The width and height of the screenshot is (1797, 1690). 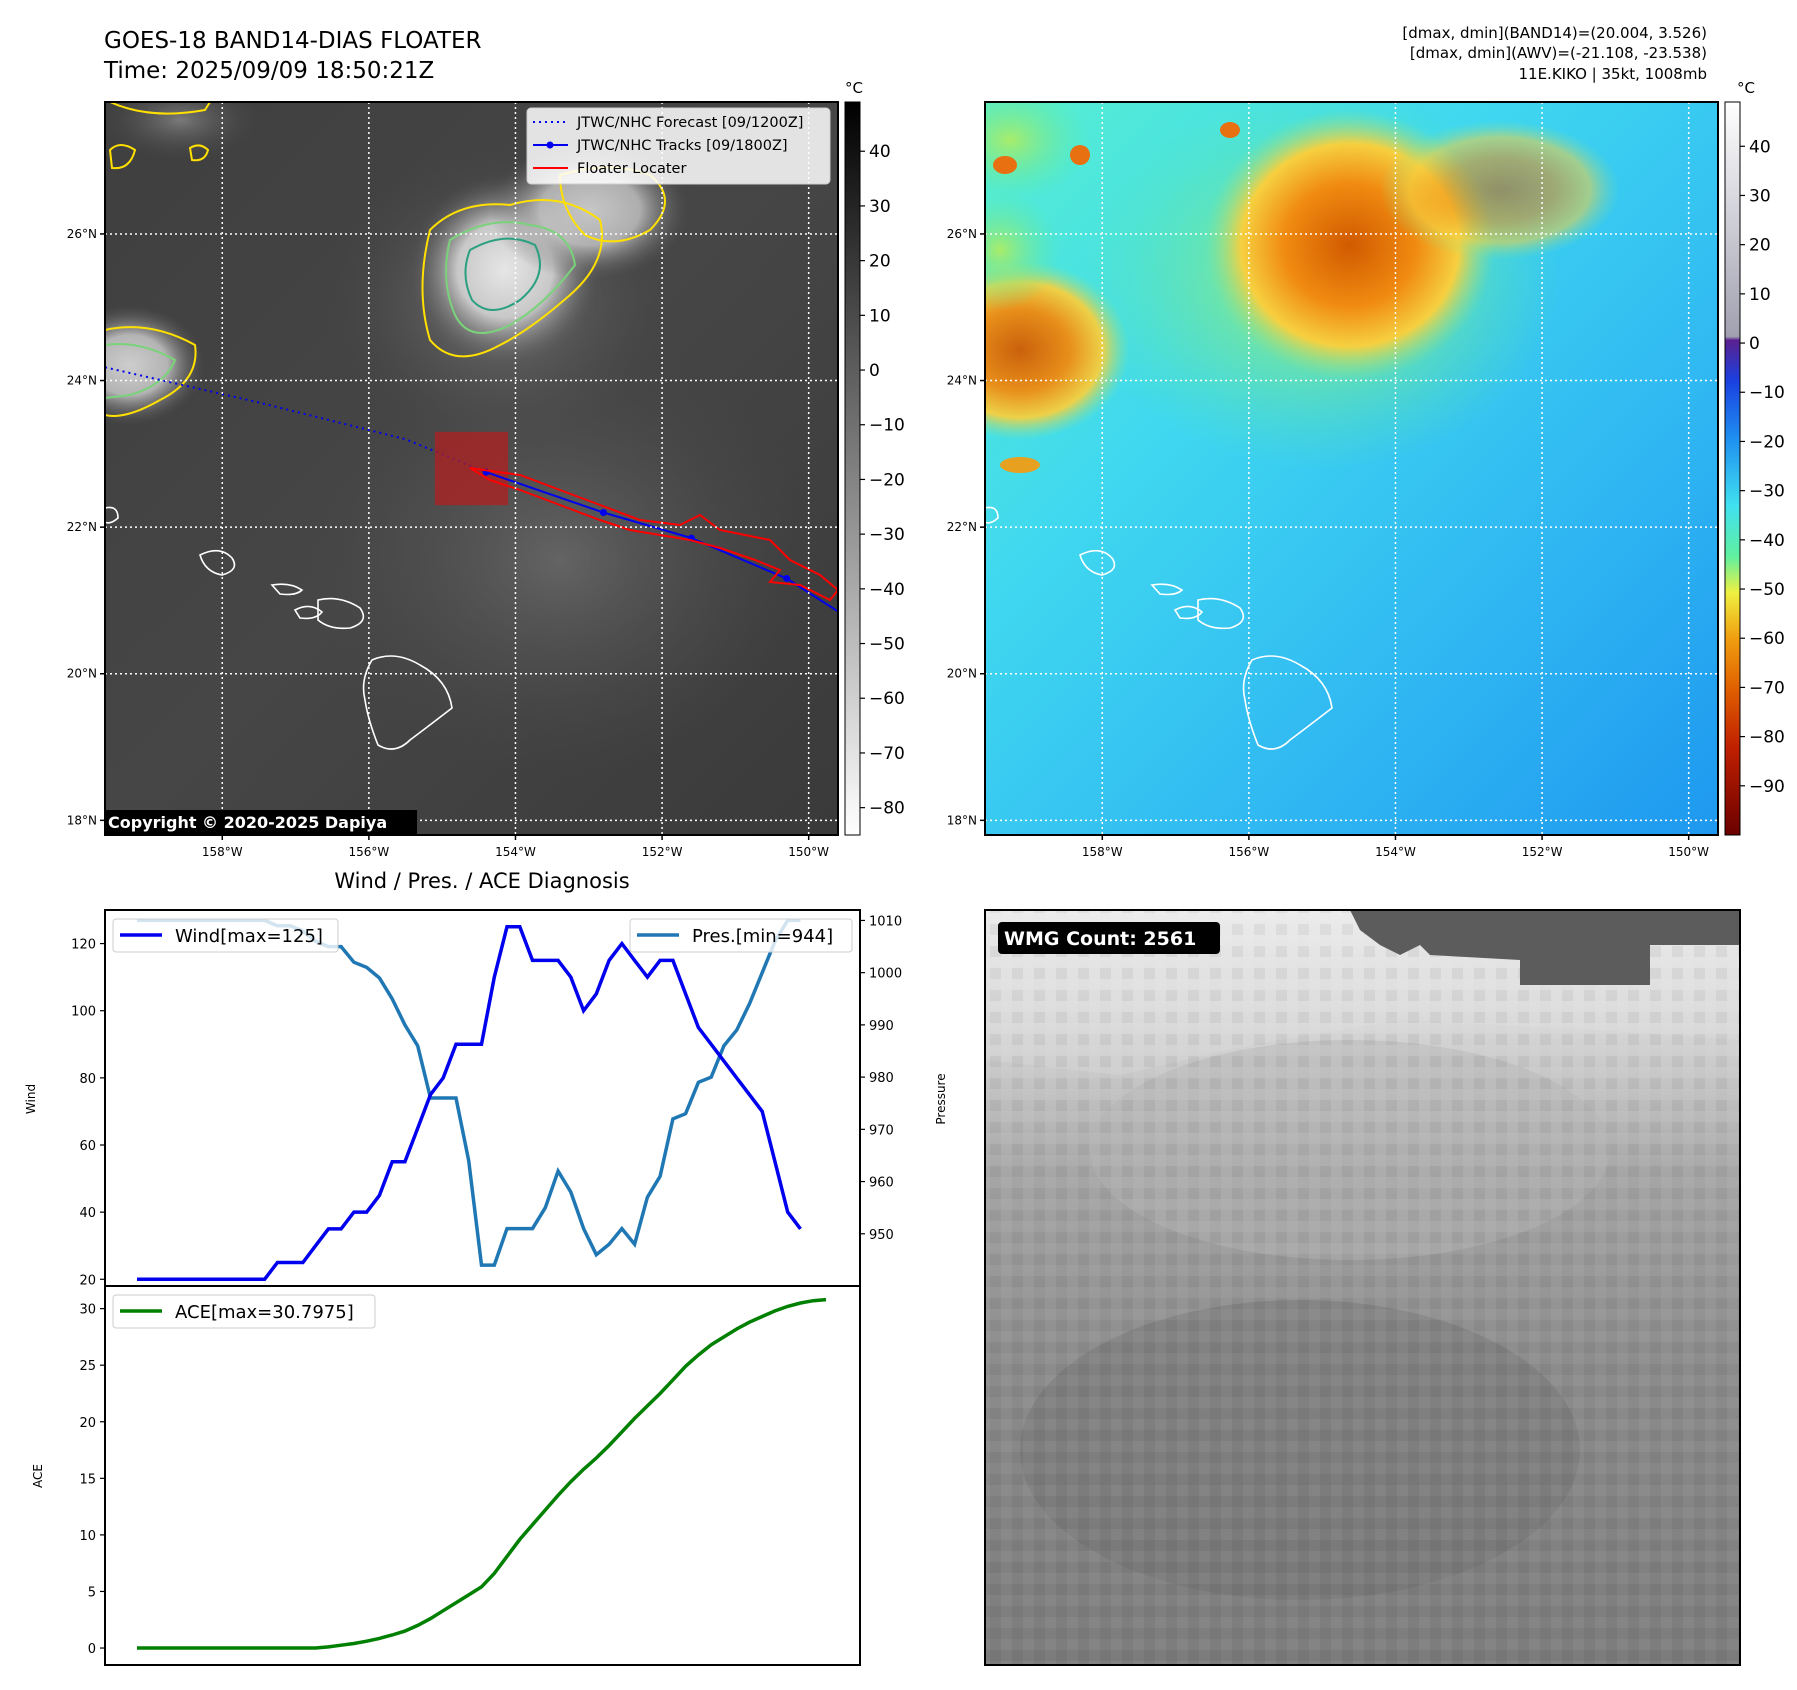 I want to click on pressure-legend-label: Pres.[min=944], so click(x=762, y=936).